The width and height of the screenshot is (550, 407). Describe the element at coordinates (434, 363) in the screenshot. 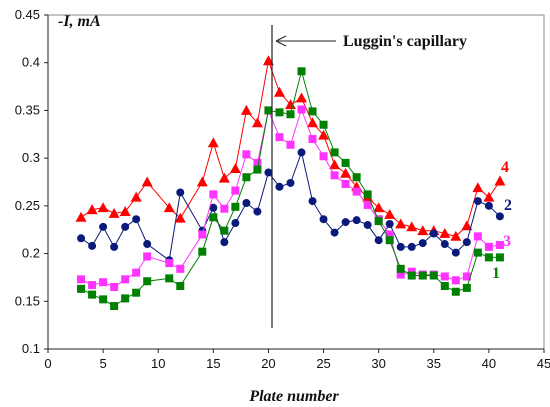

I see `x-tick-label: 35` at that location.